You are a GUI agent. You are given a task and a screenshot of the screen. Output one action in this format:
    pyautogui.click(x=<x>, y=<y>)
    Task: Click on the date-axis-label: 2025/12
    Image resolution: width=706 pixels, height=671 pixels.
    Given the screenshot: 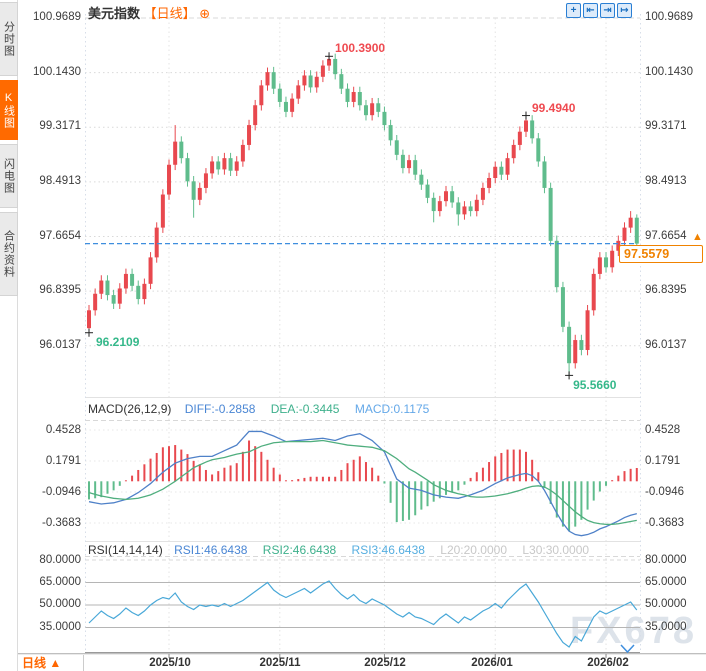 What is the action you would take?
    pyautogui.click(x=385, y=663)
    